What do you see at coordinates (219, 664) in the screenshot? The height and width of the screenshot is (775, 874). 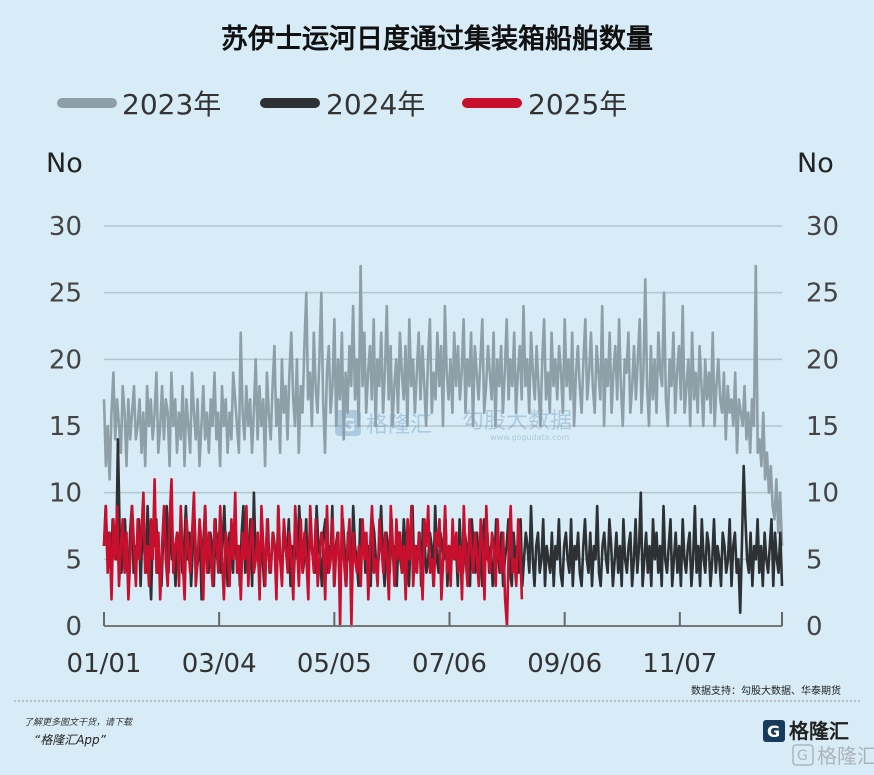 I see `x-tick-label-03/04: 03/04` at bounding box center [219, 664].